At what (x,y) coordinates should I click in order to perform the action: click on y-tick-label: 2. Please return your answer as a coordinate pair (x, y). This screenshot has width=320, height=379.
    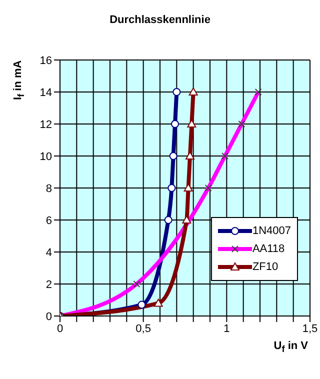
    Looking at the image, I should click on (49, 284).